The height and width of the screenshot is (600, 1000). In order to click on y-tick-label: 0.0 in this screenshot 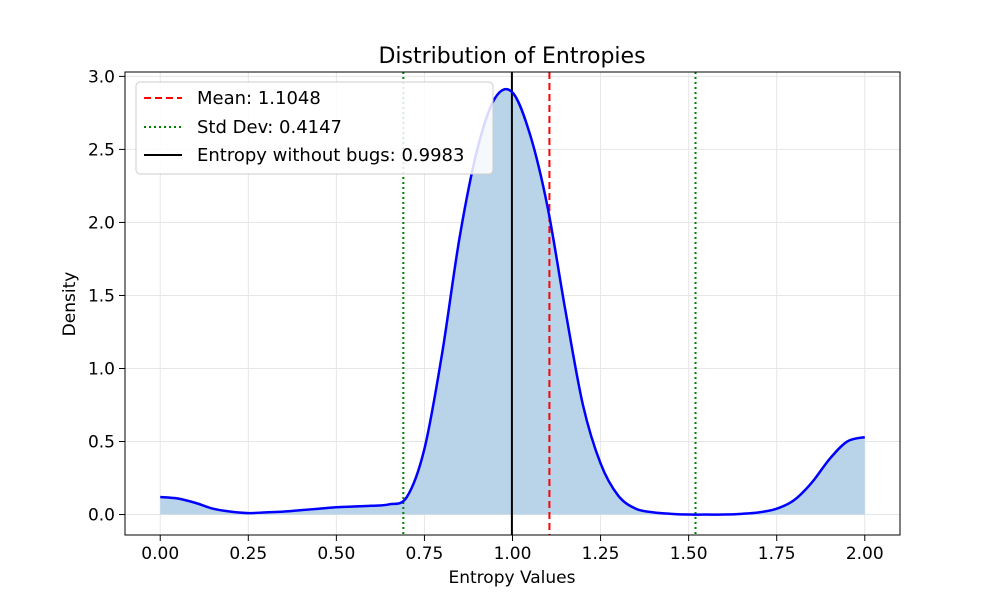, I will do `click(101, 516)`.